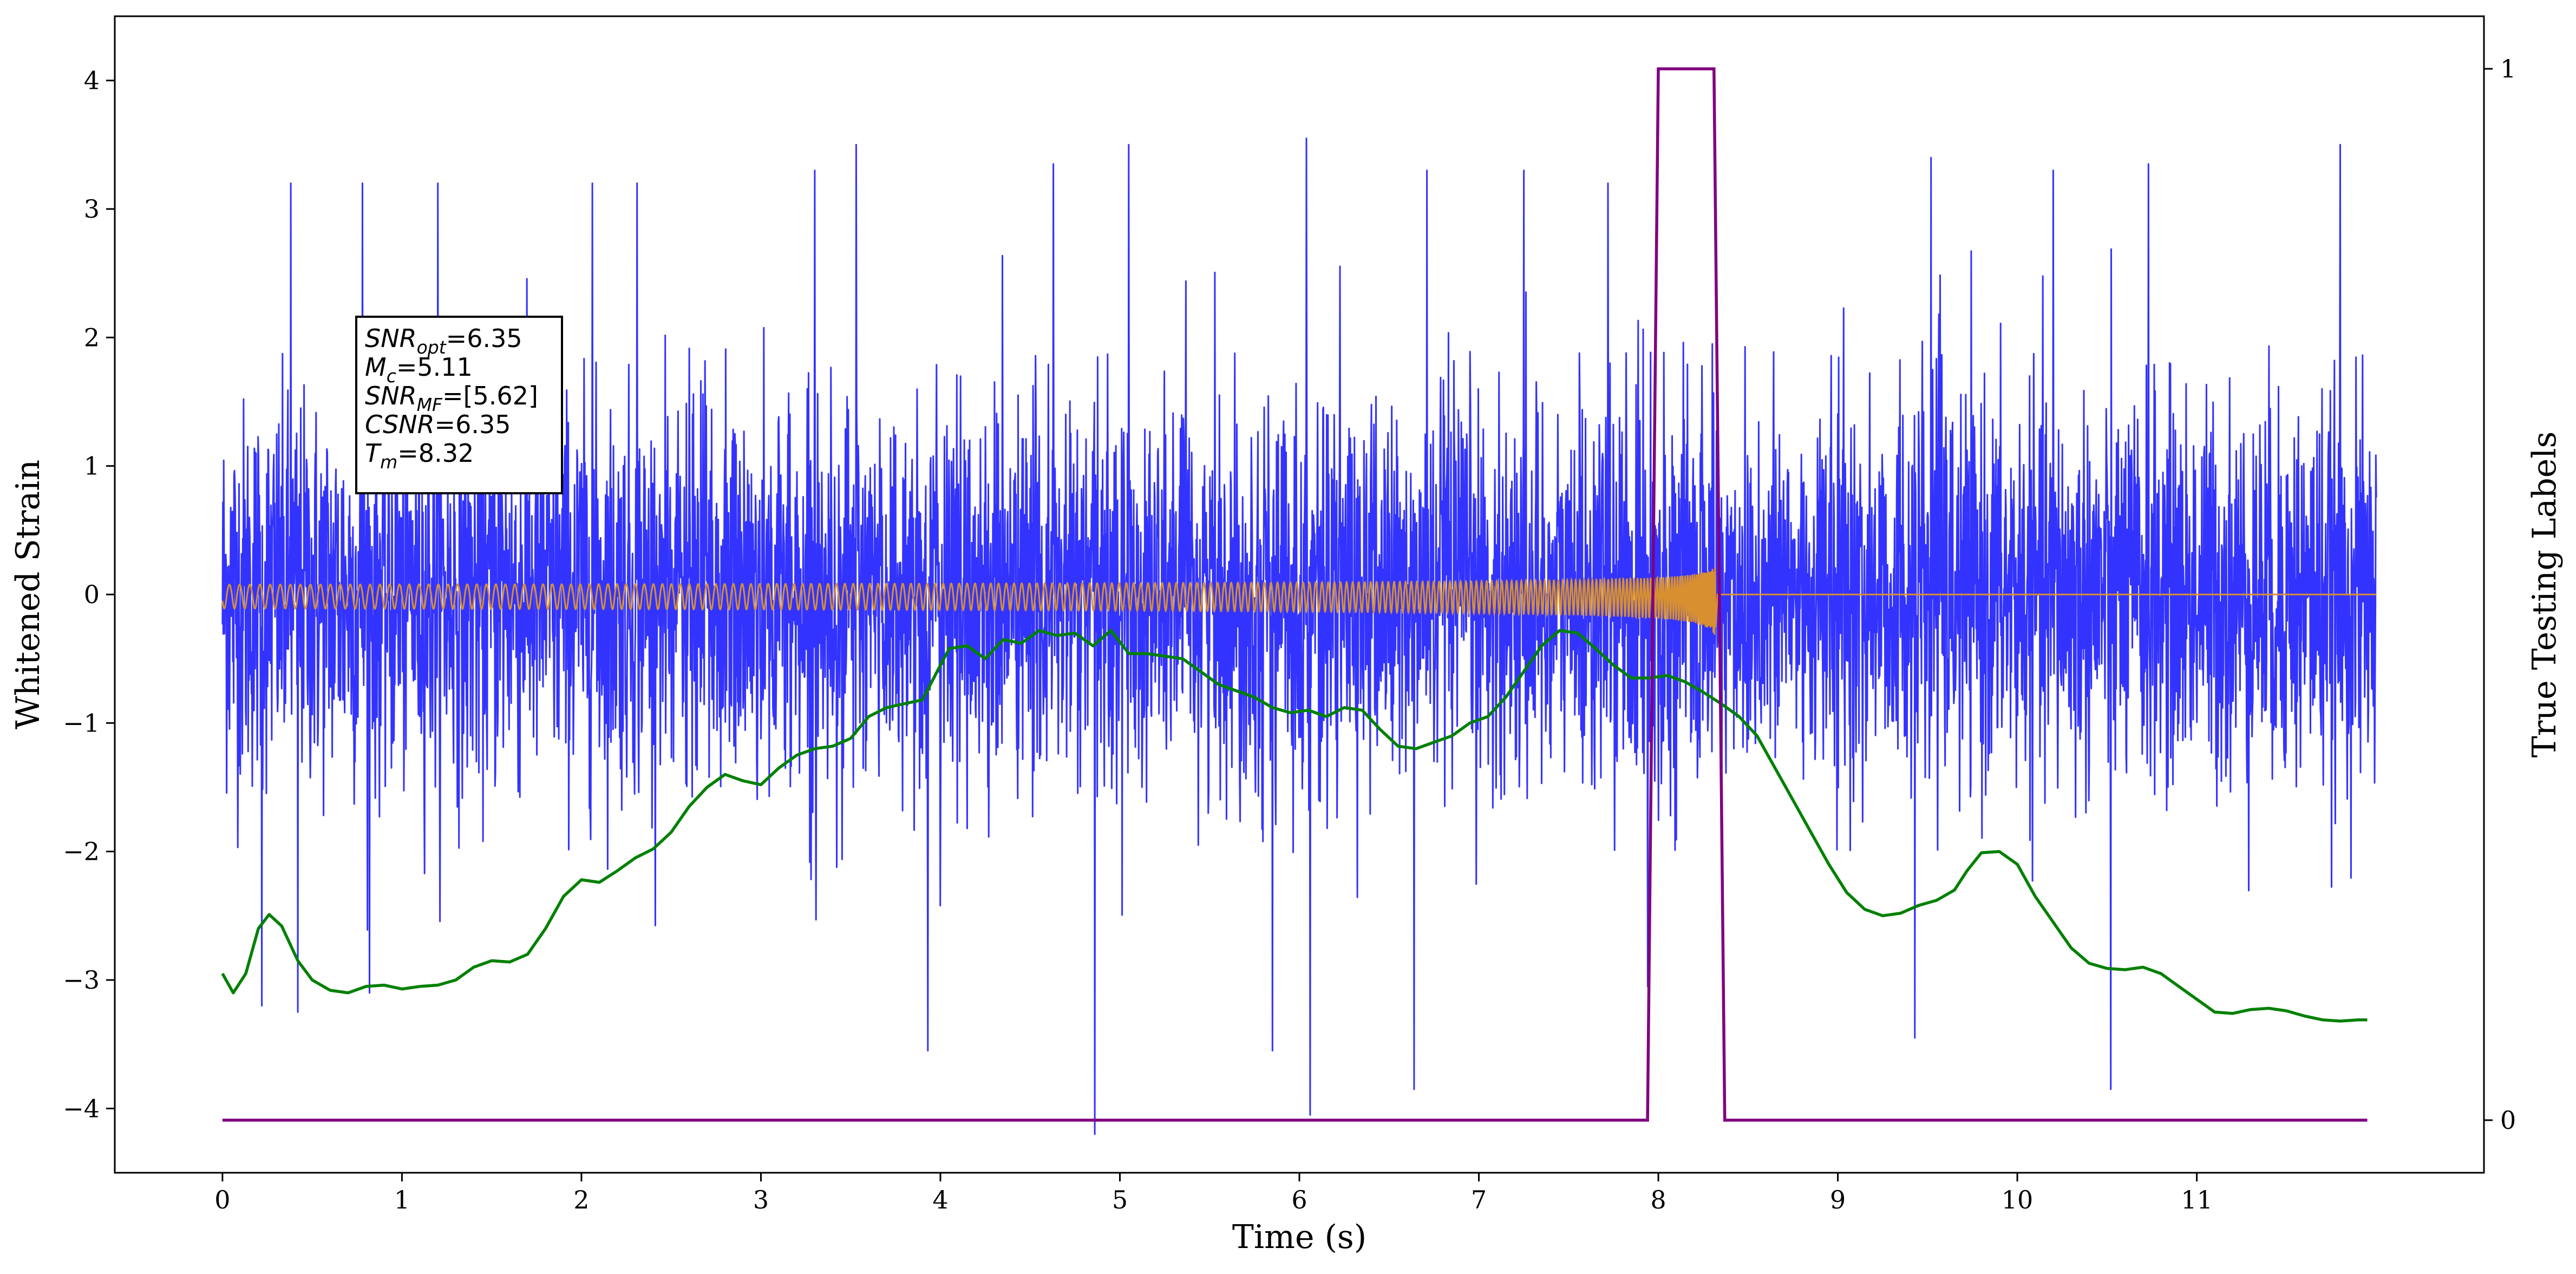  Describe the element at coordinates (1213, 1193) in the screenshot. I see `x-axis-ticks: 0 1 2 3 4 5 6 7 8 9 10 11` at that location.